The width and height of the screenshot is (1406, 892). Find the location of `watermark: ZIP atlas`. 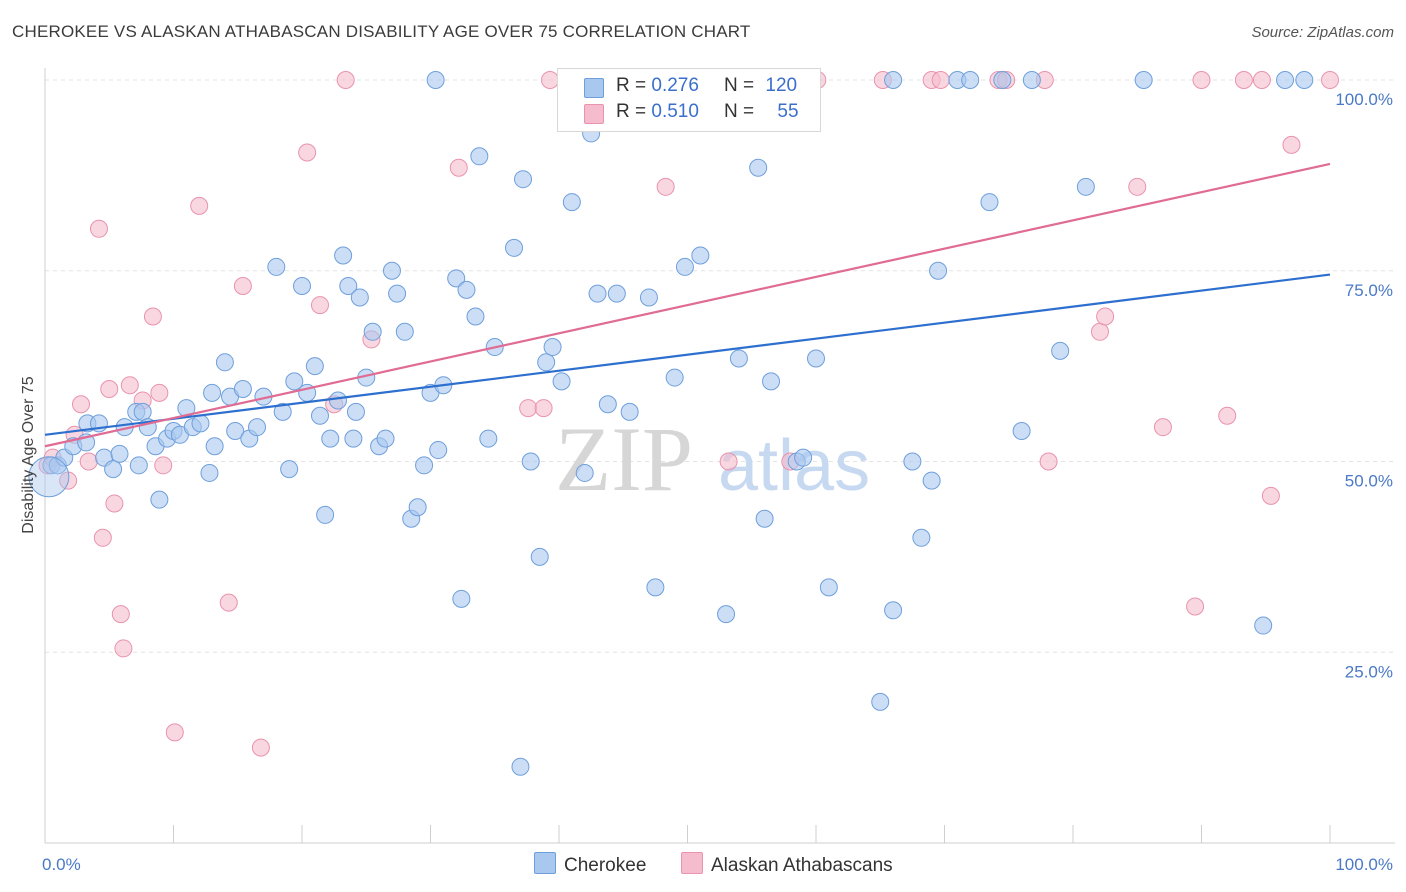

watermark: ZIP atlas is located at coordinates (712, 459).